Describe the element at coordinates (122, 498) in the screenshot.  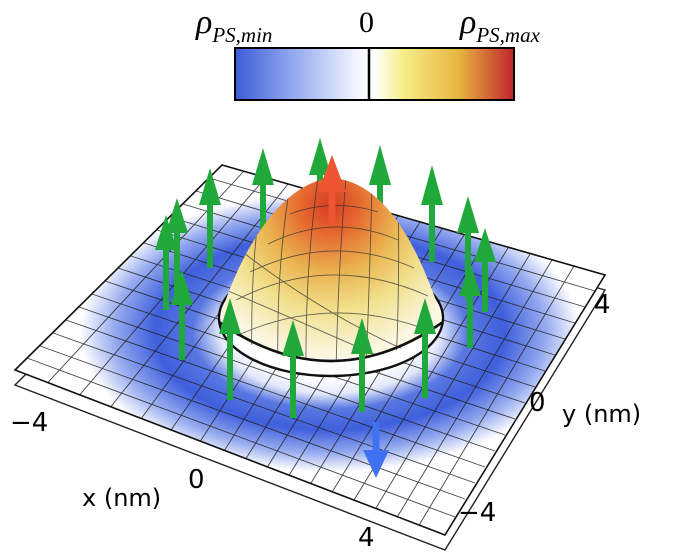
I see `x-axis-title: x (nm)` at that location.